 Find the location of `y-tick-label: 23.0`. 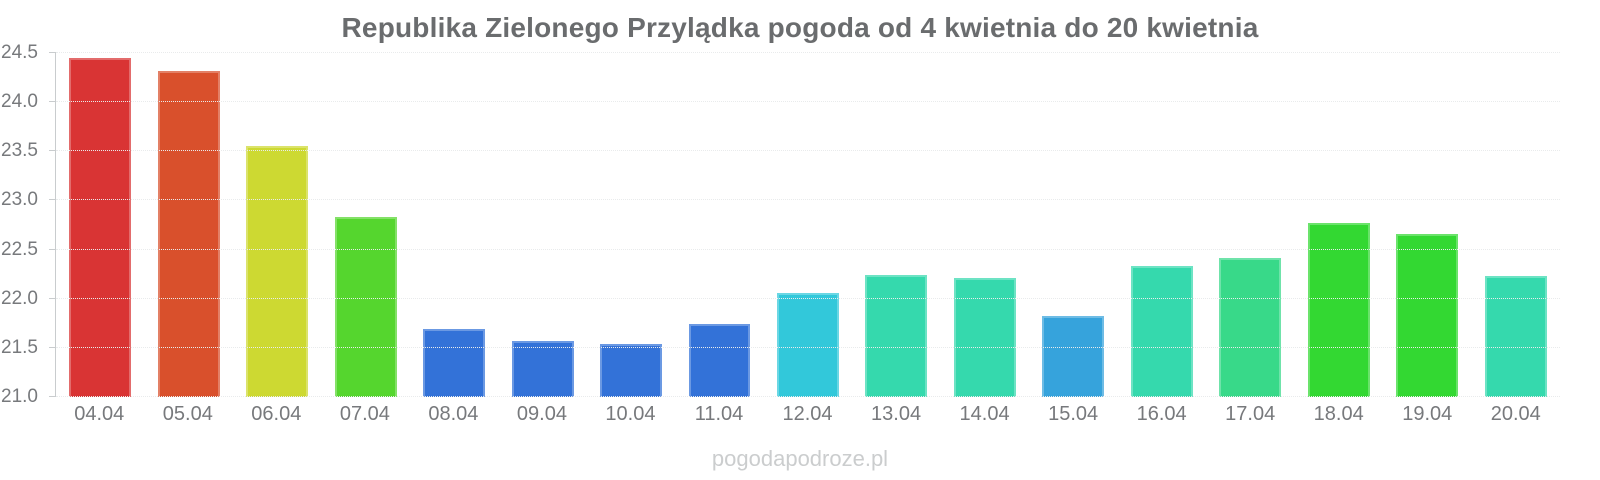

y-tick-label: 23.0 is located at coordinates (19, 200).